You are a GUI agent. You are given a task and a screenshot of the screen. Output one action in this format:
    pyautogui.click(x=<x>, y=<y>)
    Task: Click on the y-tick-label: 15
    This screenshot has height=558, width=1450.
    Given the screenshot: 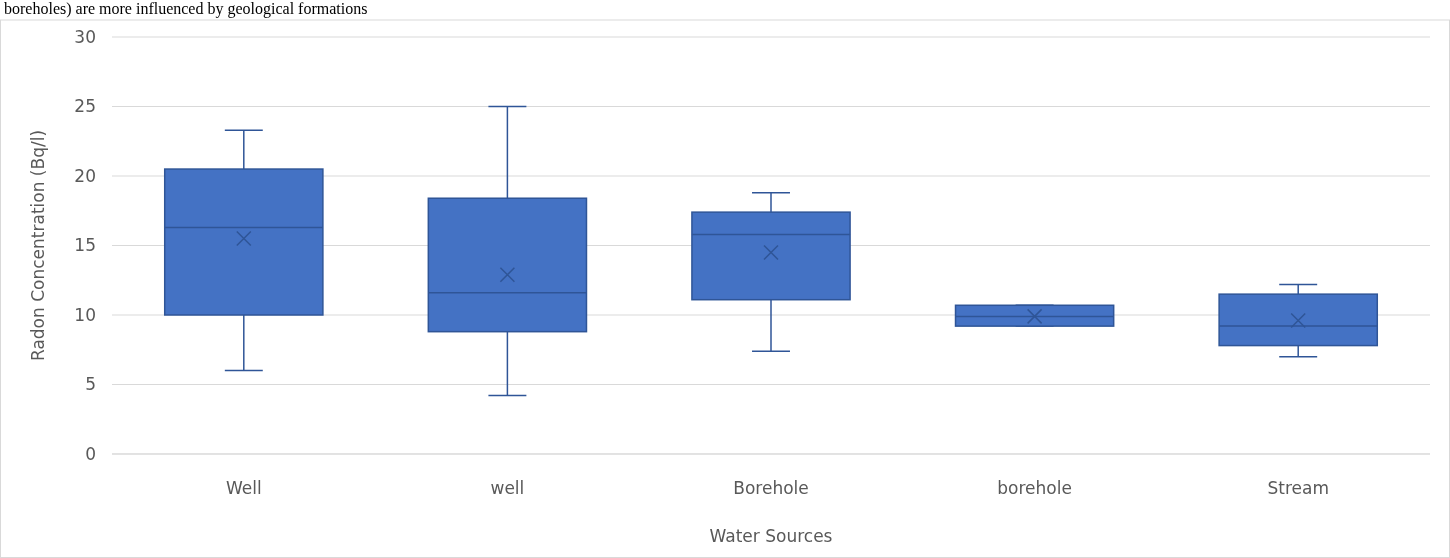 What is the action you would take?
    pyautogui.click(x=85, y=245)
    